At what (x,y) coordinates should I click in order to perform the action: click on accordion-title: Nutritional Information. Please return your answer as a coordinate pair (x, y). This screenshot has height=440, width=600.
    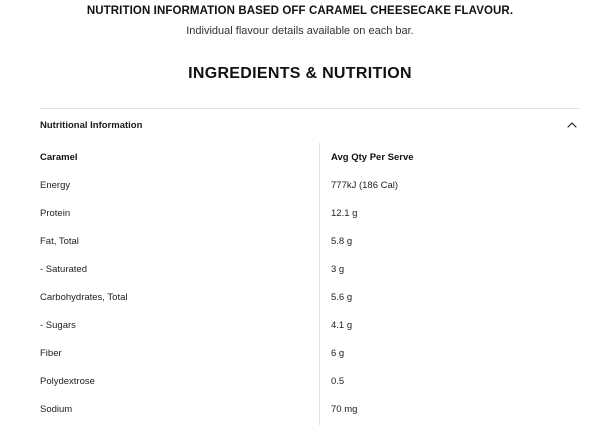
    Looking at the image, I should click on (91, 125).